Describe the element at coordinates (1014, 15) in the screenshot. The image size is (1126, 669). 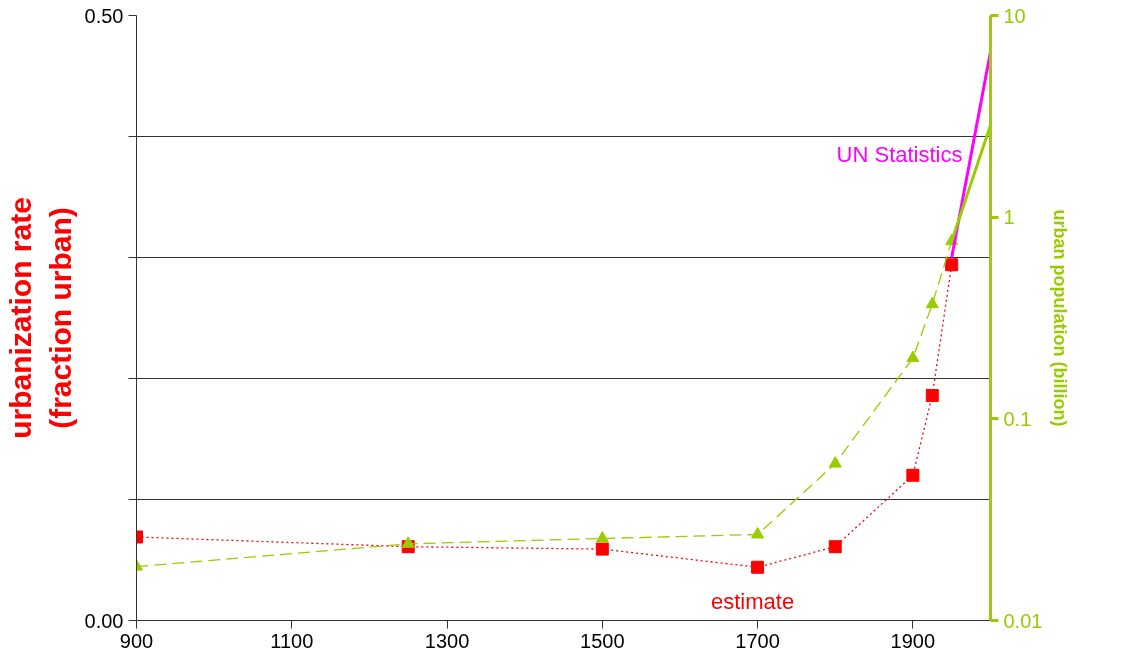
I see `y2-tick-label: 10` at that location.